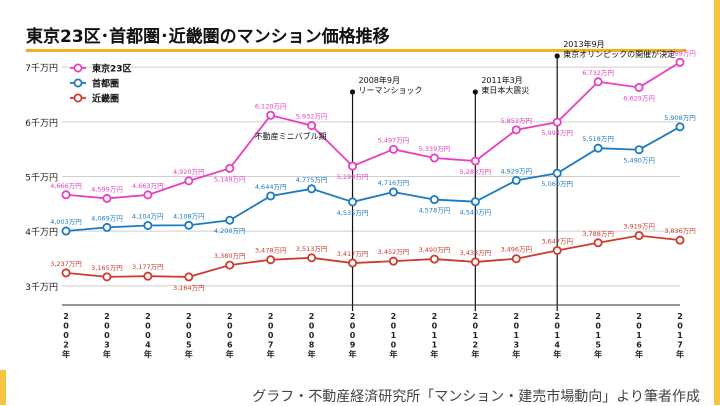  I want to click on data-label: 7,089万円, so click(680, 53).